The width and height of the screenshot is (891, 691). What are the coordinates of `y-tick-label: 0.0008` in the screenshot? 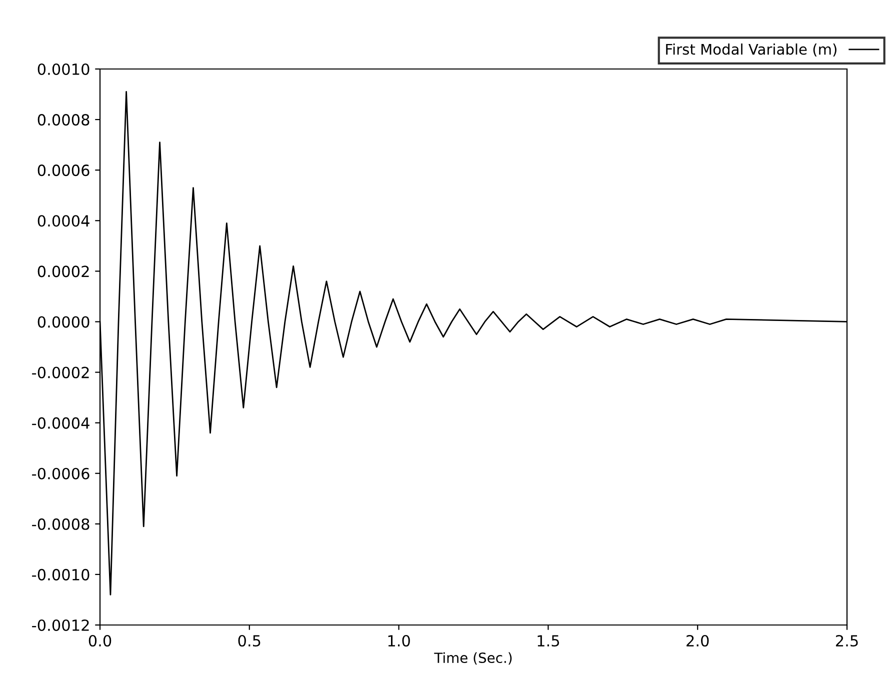 It's located at (64, 120).